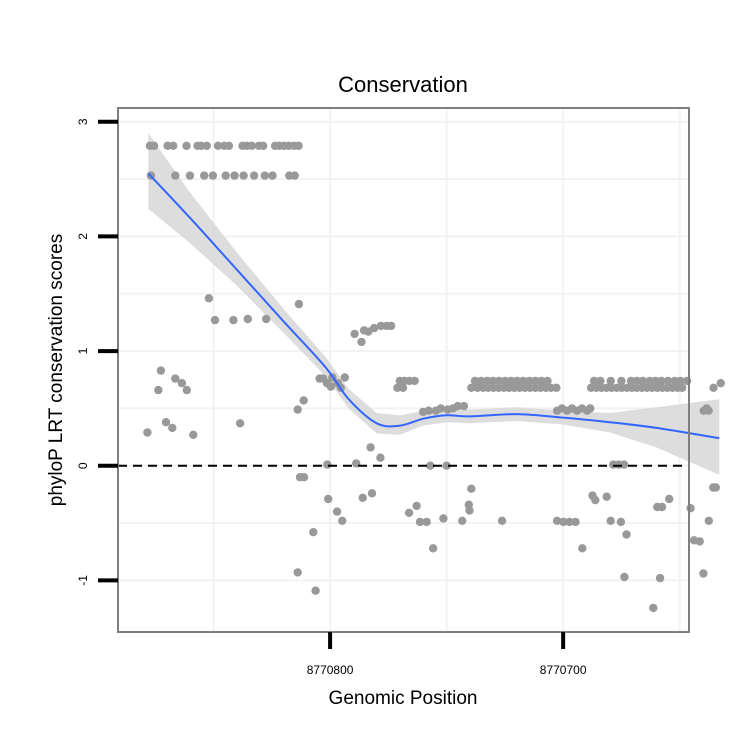 Image resolution: width=750 pixels, height=750 pixels. I want to click on x-tick-label: 8770800, so click(330, 670).